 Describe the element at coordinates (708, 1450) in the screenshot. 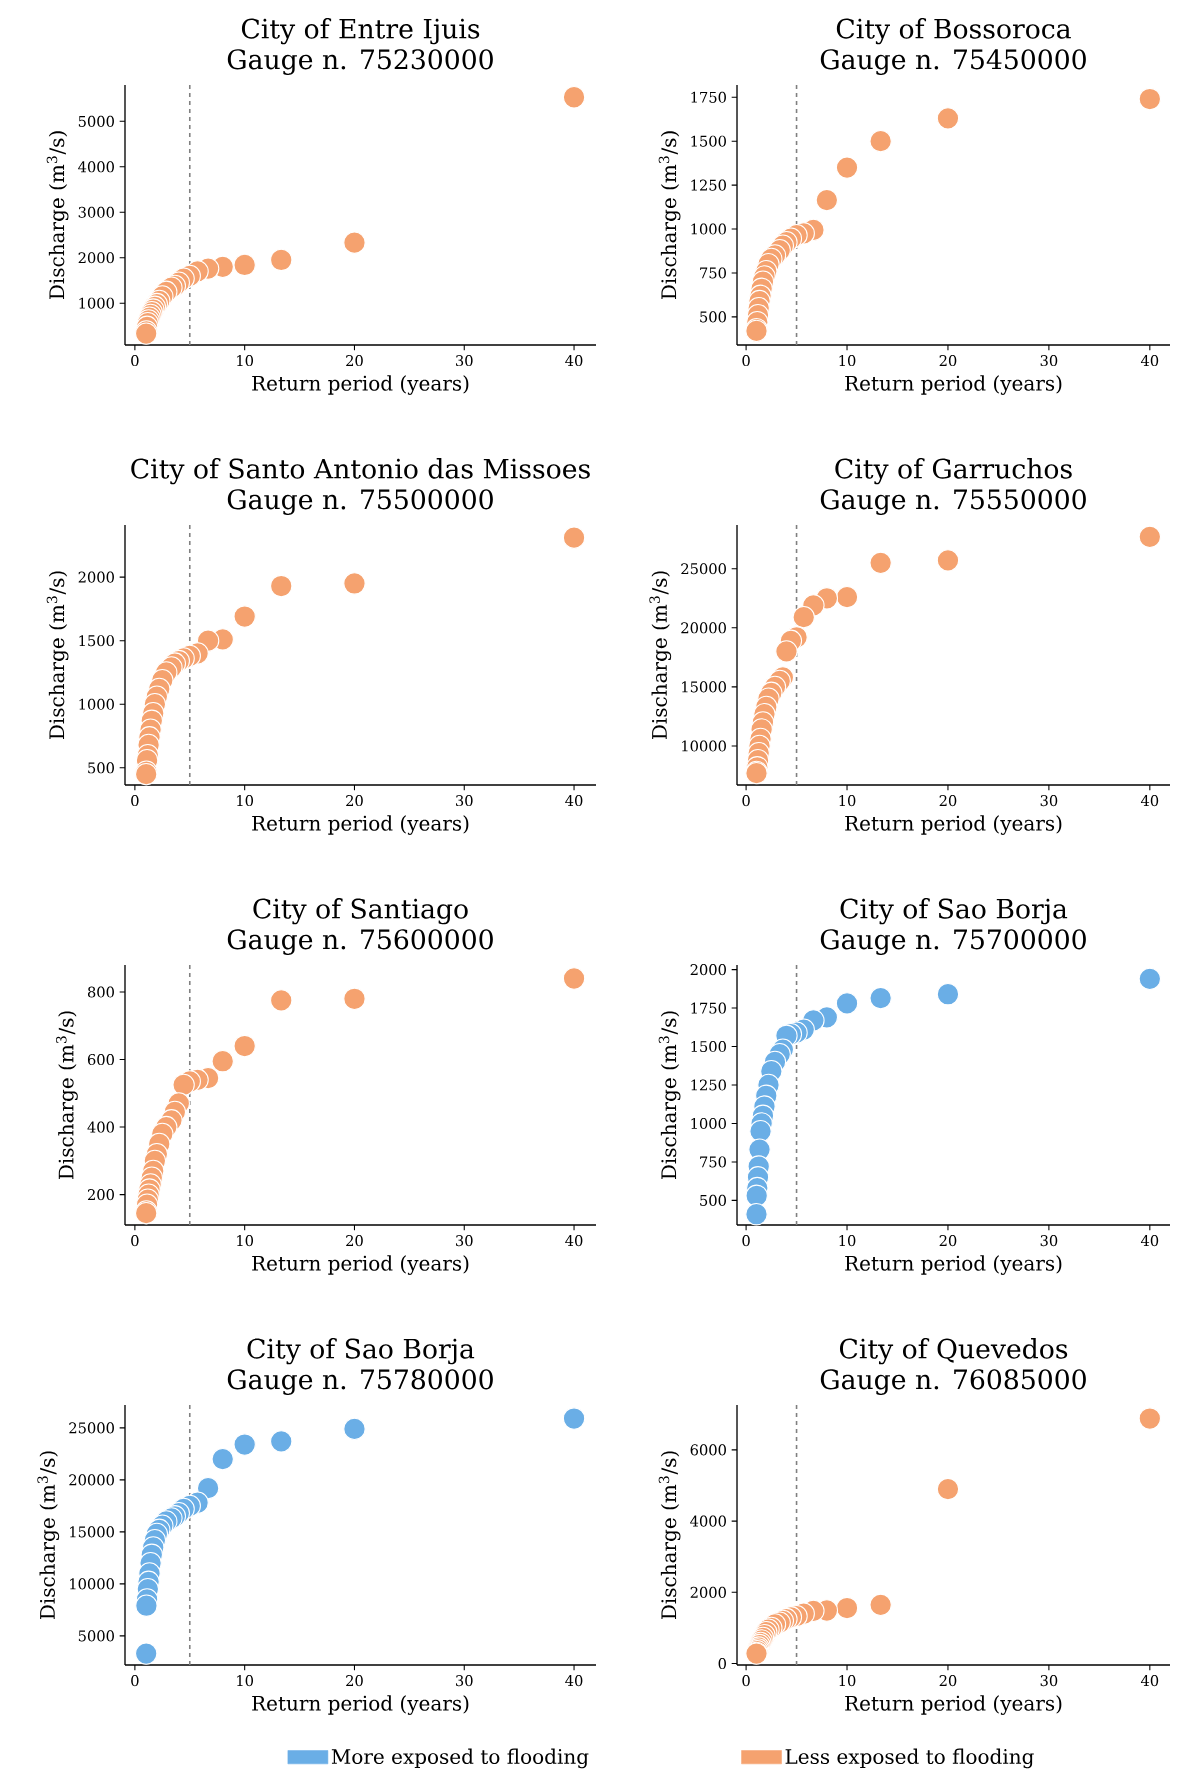

I see `y-tick-label: 6000` at that location.